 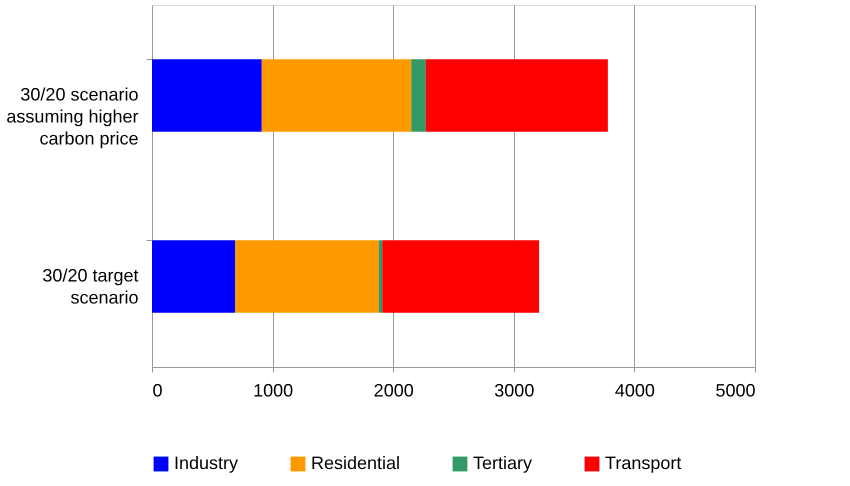 I want to click on x-tick-label: 0, so click(x=157, y=390).